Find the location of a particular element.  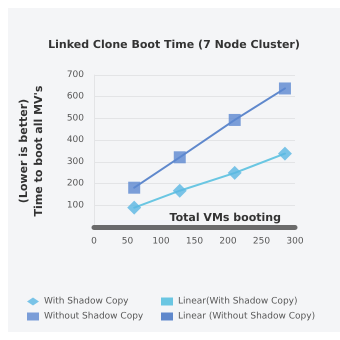

legend-label: Linear (Without Shadow Copy) is located at coordinates (247, 317).